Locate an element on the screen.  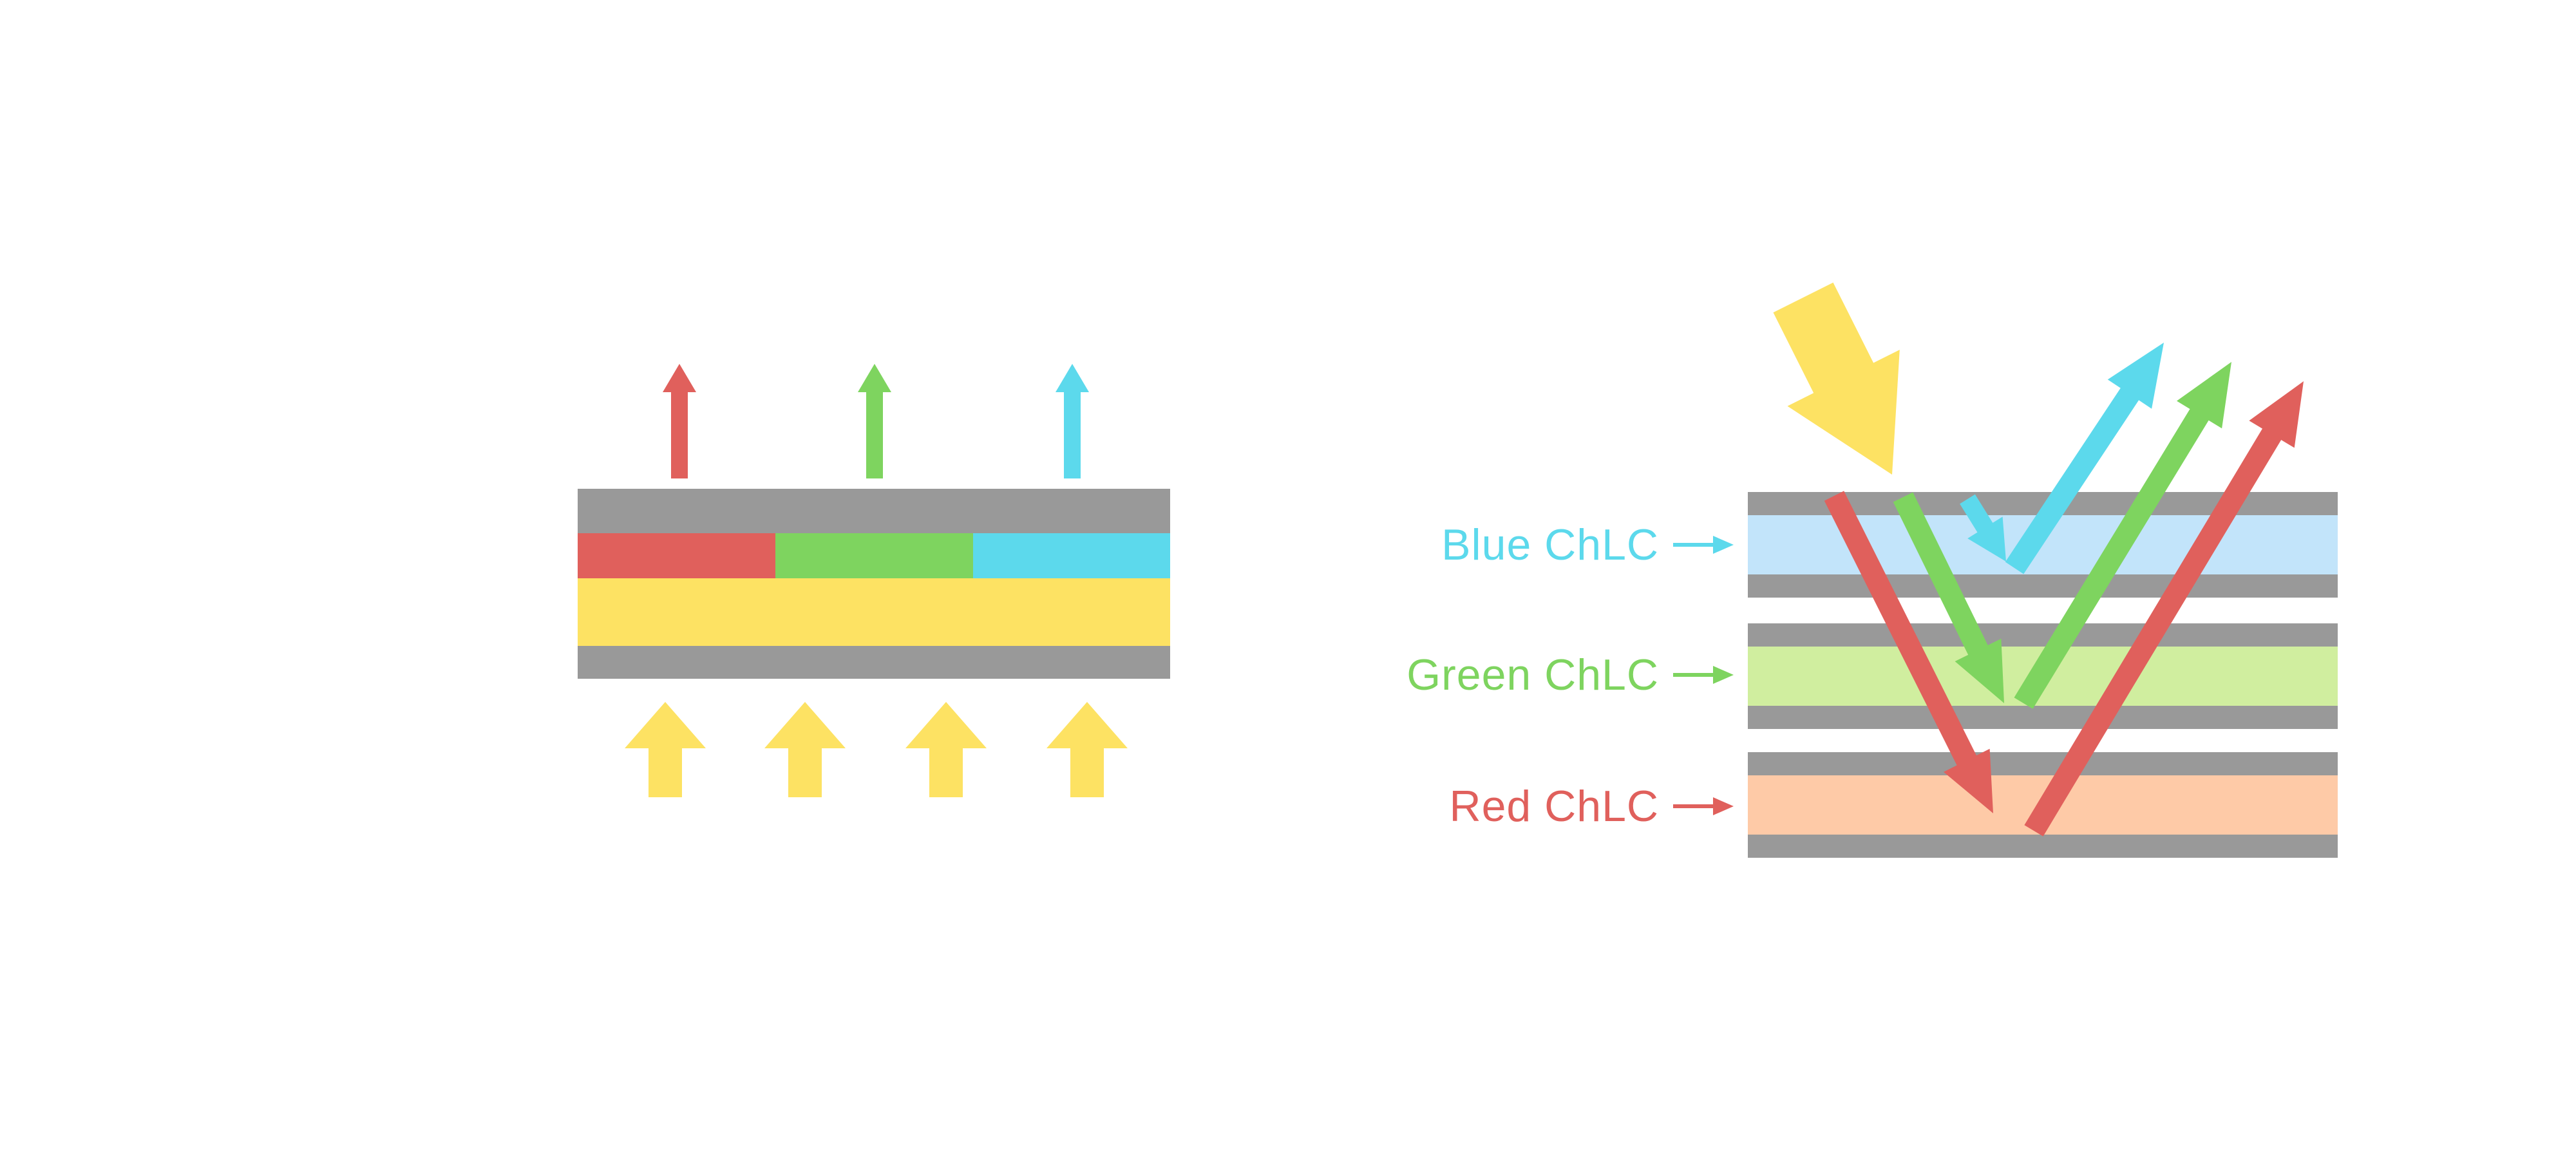
cyan-emitted-arrow-icon is located at coordinates (1072, 421).